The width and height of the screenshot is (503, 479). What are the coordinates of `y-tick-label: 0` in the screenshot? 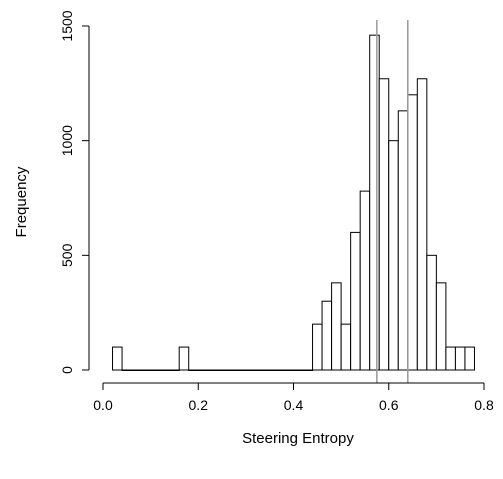 It's located at (67, 370).